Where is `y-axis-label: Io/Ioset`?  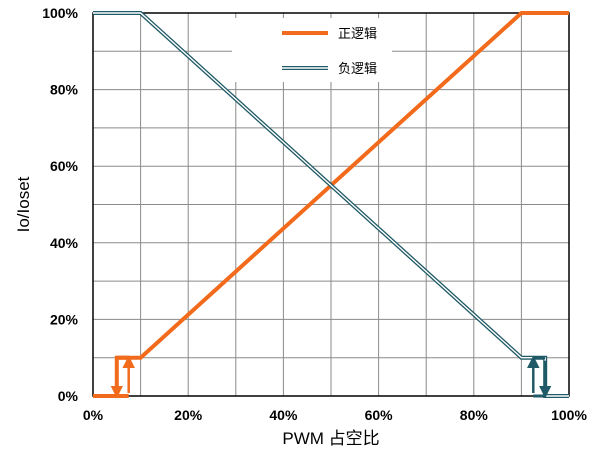
y-axis-label: Io/Ioset is located at coordinates (23, 204).